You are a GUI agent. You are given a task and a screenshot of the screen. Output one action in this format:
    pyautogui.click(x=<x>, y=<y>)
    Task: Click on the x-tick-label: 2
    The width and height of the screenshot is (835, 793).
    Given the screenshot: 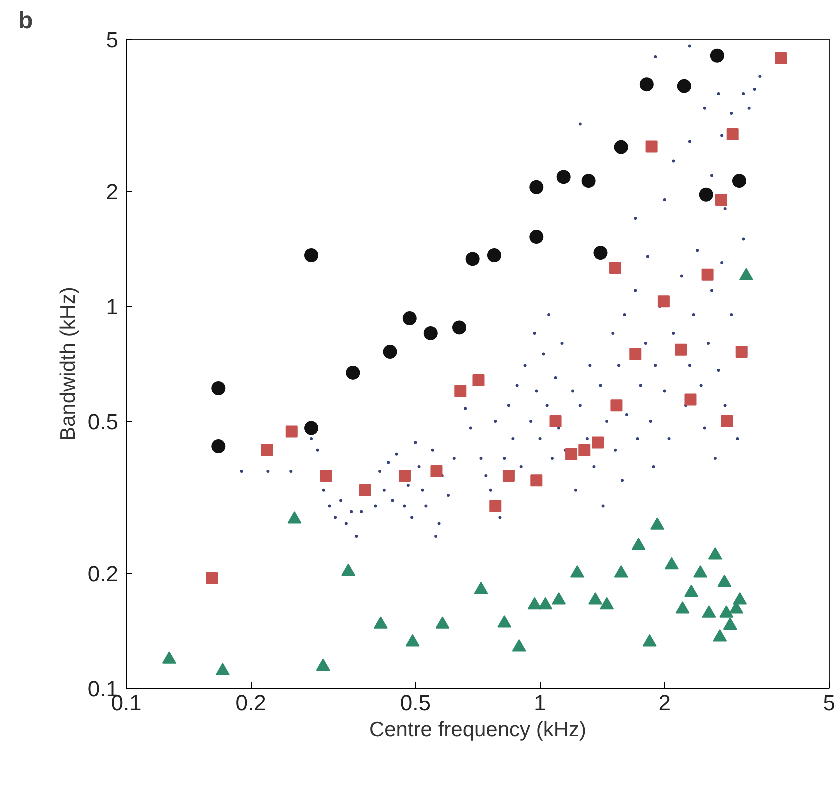 What is the action you would take?
    pyautogui.click(x=664, y=703)
    